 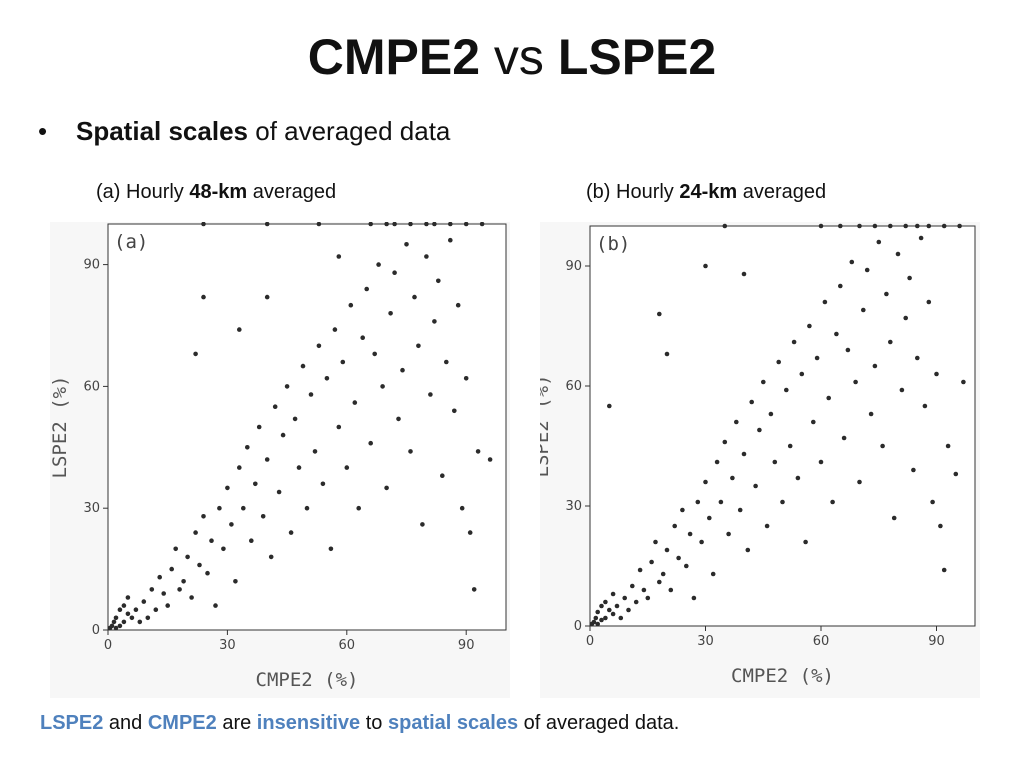 I want to click on slide-title: CMPE2 vs LSPE2, so click(x=512, y=57).